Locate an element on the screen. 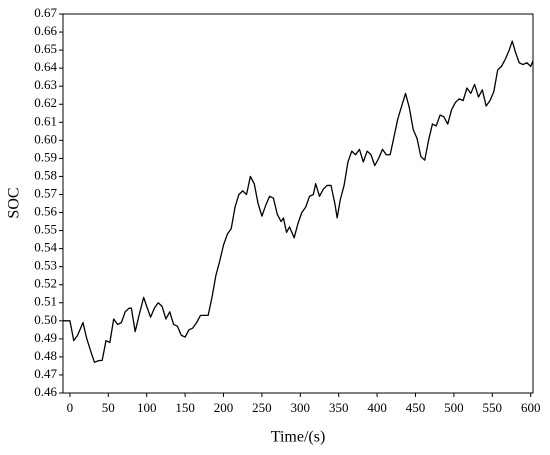 This screenshot has height=455, width=550. y-tick-label: 0.64 is located at coordinates (45, 66).